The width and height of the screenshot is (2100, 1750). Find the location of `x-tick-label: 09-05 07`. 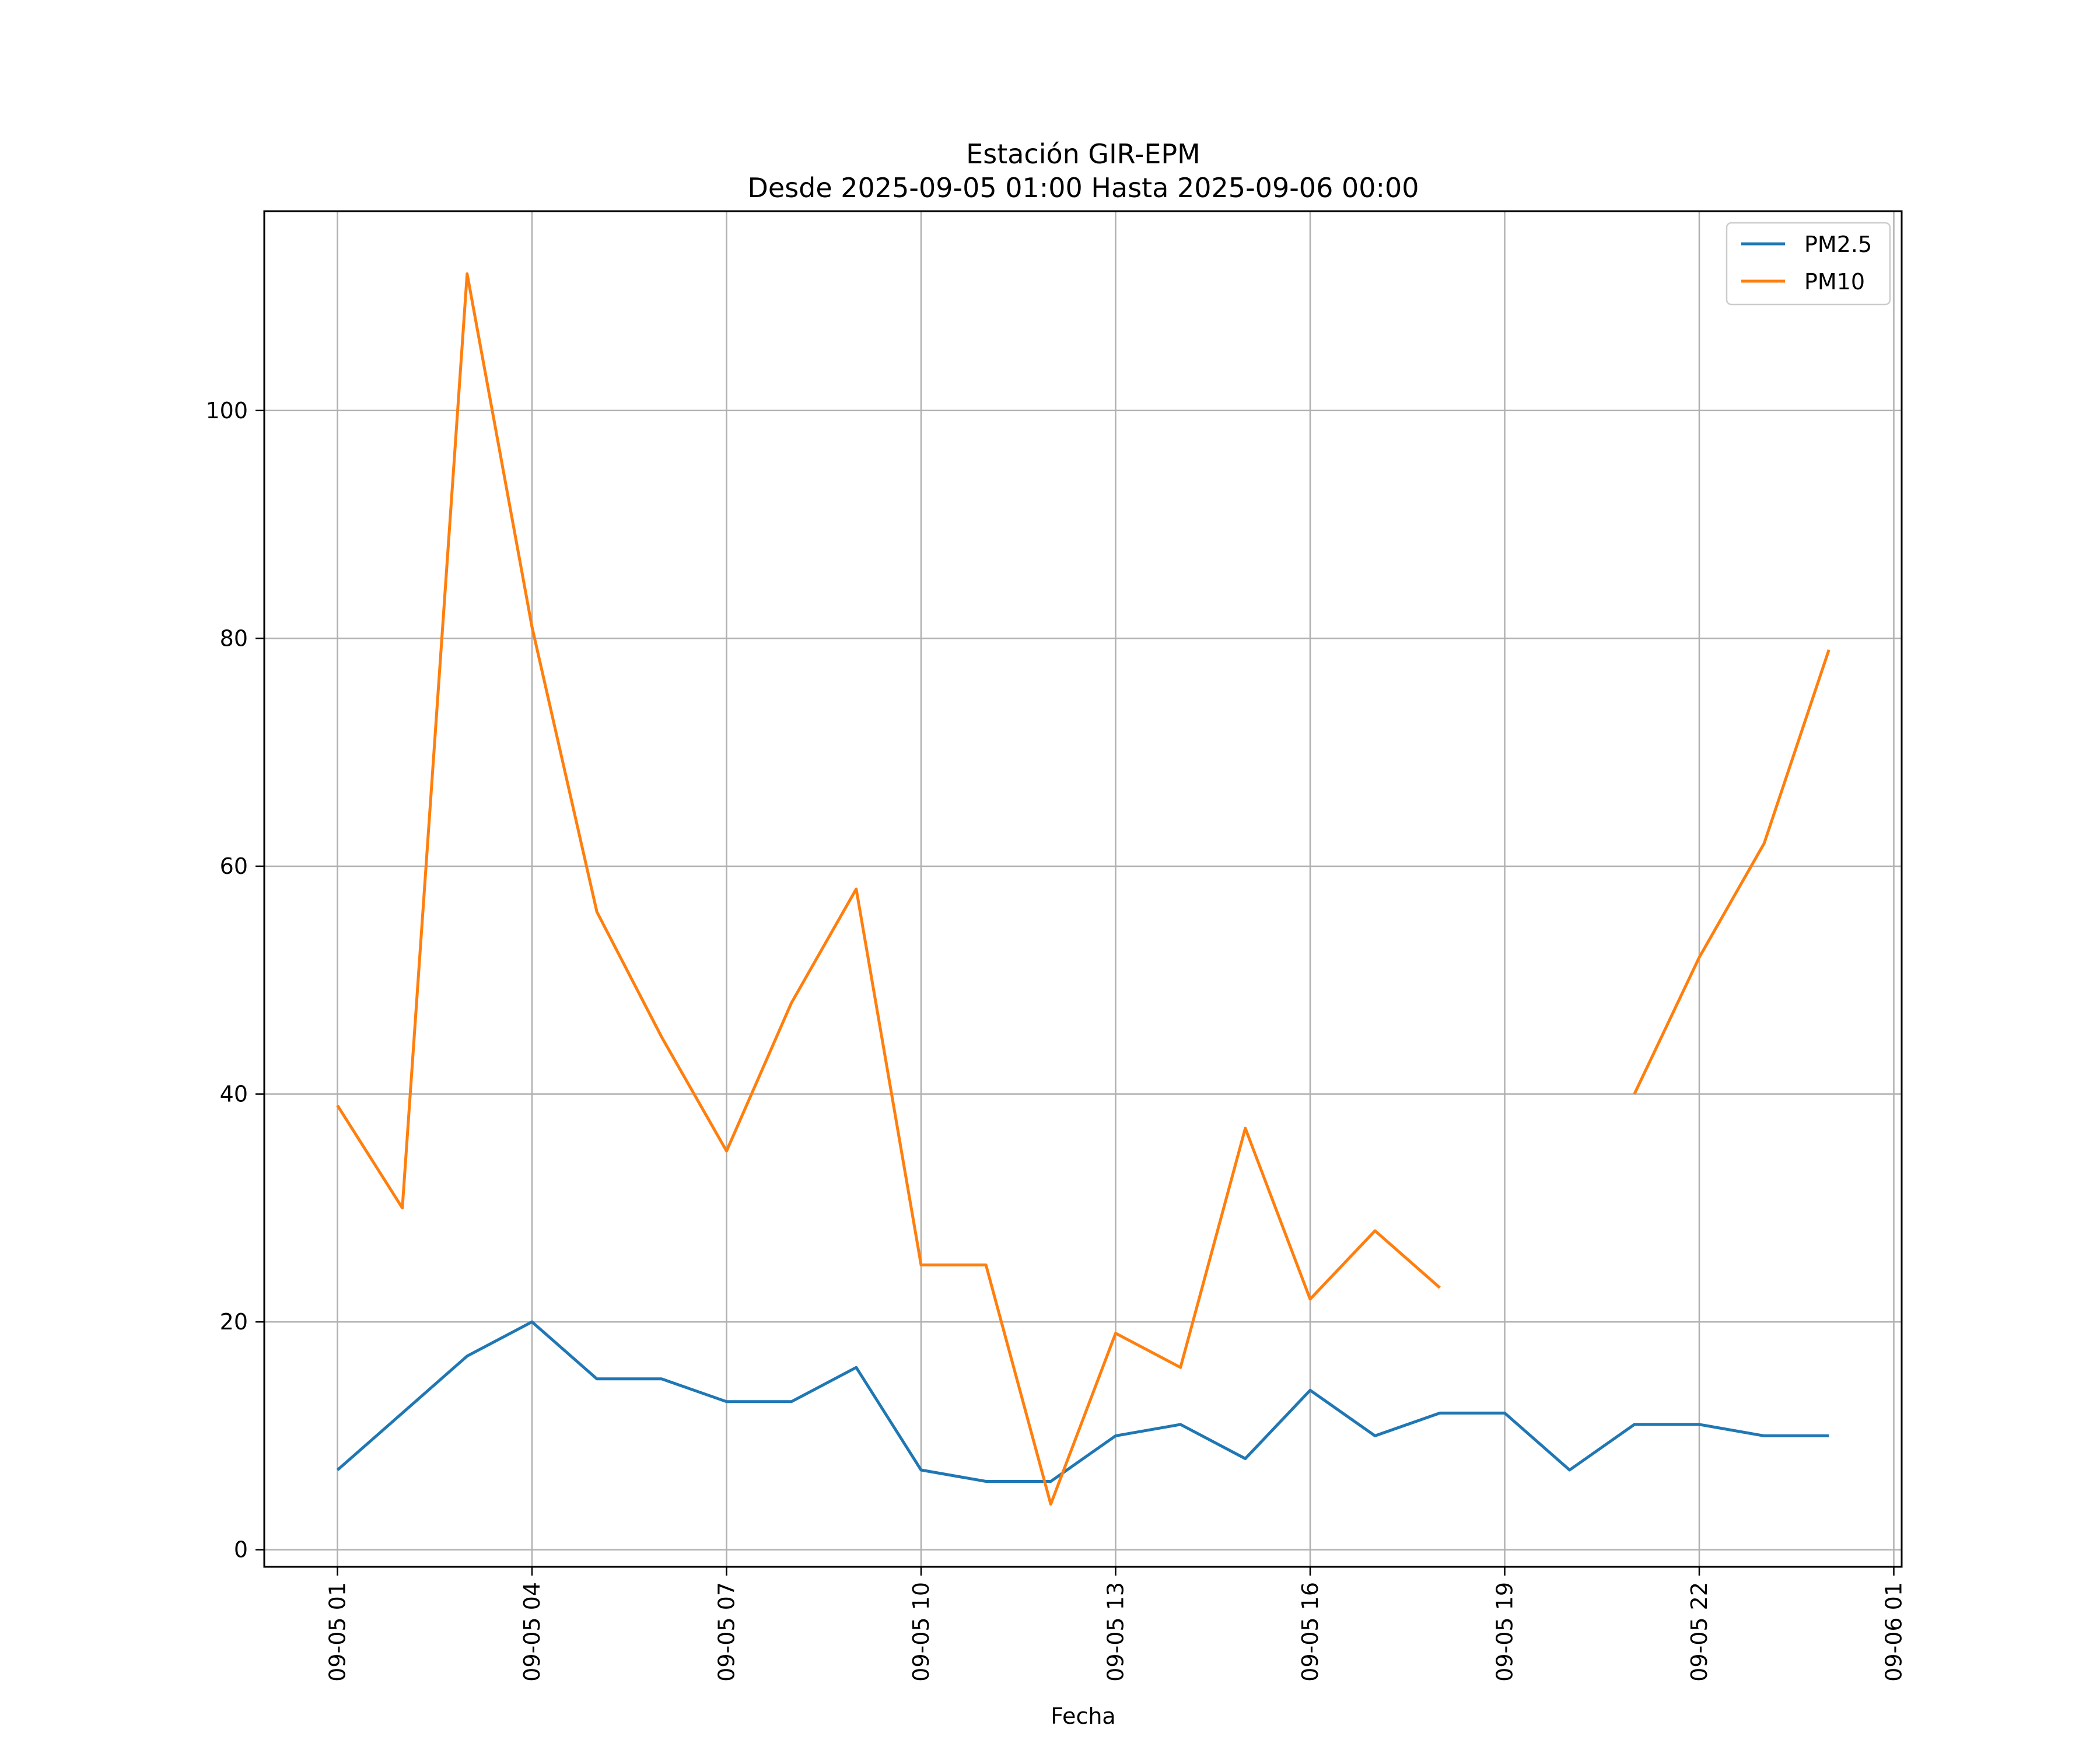

x-tick-label: 09-05 07 is located at coordinates (727, 1632).